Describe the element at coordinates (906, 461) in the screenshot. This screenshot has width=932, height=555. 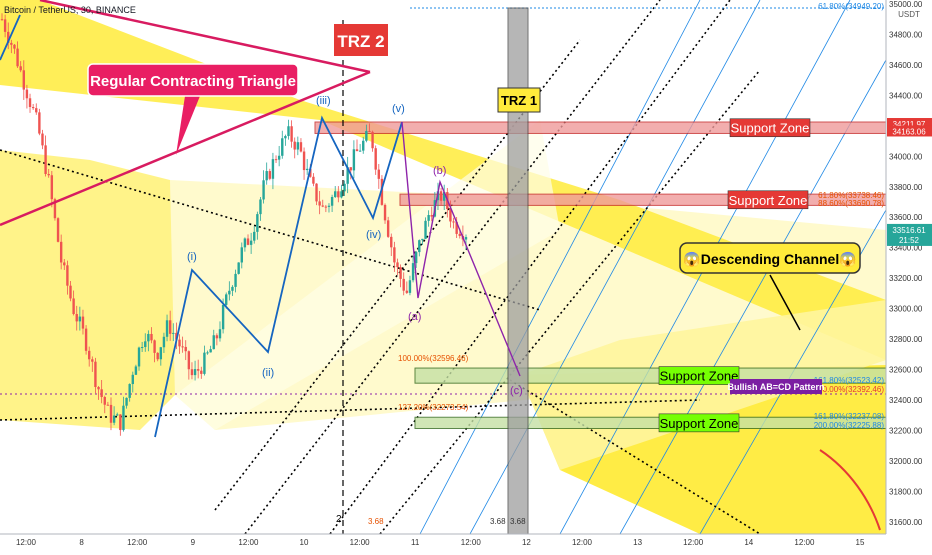
I see `price-tick-label: 32000.00` at that location.